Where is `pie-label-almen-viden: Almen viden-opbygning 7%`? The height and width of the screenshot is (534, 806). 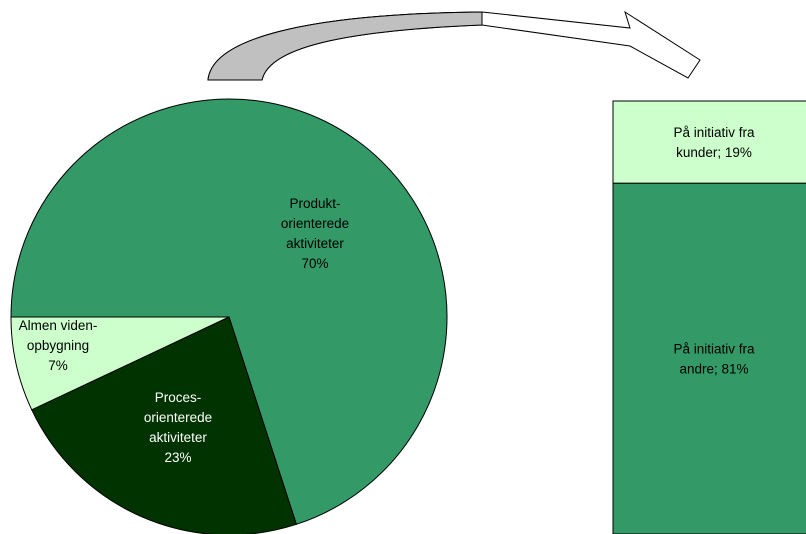
pie-label-almen-viden: Almen viden-opbygning 7% is located at coordinates (58, 345).